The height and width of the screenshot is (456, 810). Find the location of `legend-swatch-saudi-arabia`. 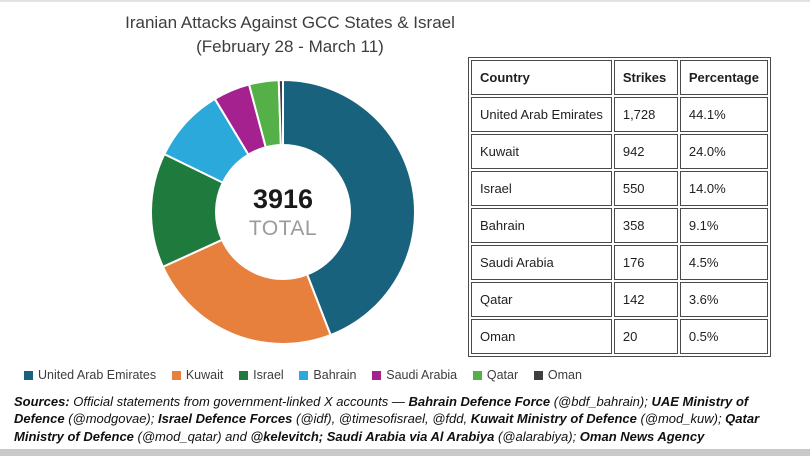

legend-swatch-saudi-arabia is located at coordinates (377, 375).